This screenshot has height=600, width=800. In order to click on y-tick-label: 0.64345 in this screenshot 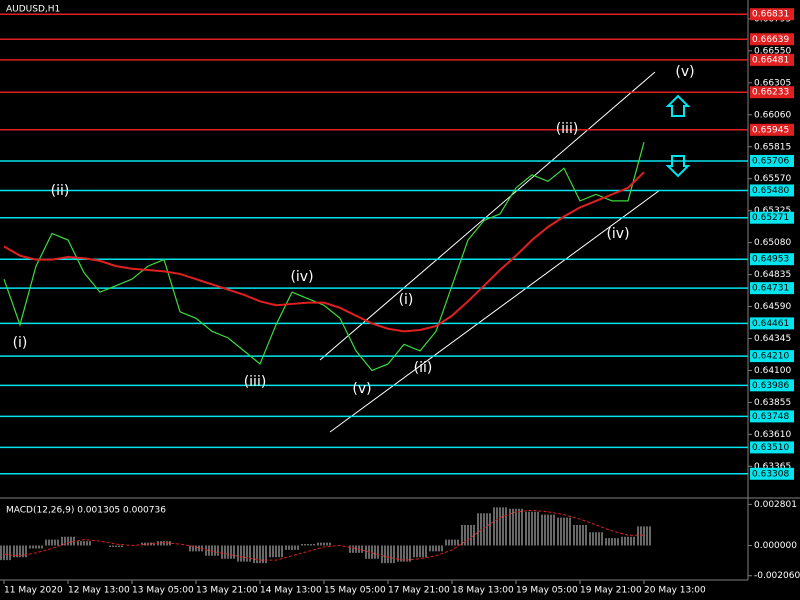, I will do `click(772, 339)`.